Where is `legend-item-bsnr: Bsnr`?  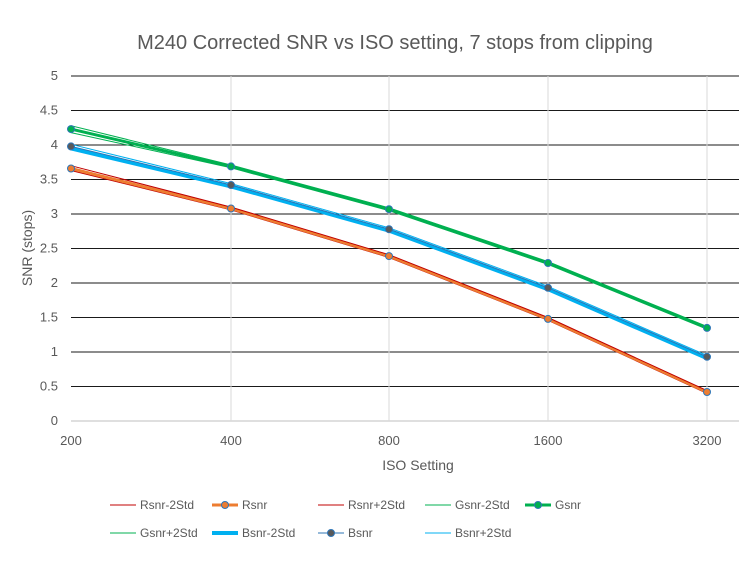
legend-item-bsnr: Bsnr is located at coordinates (345, 533).